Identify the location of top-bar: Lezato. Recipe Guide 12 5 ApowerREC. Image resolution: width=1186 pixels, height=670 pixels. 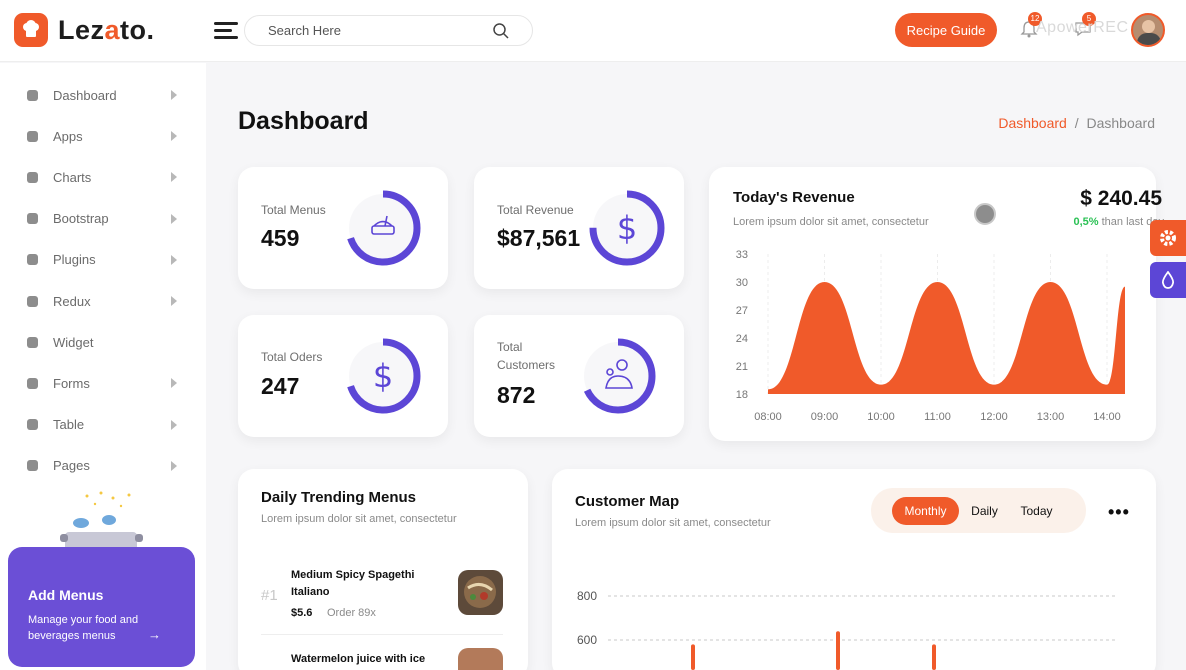
(593, 31).